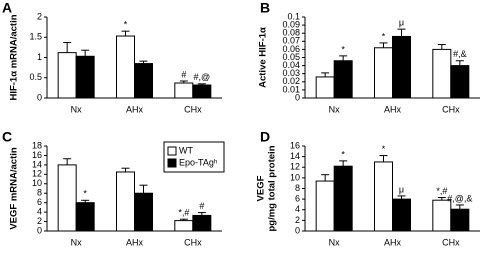 Image resolution: width=500 pixels, height=259 pixels. Describe the element at coordinates (291, 89) in the screenshot. I see `y-tick-label: 0.01` at that location.